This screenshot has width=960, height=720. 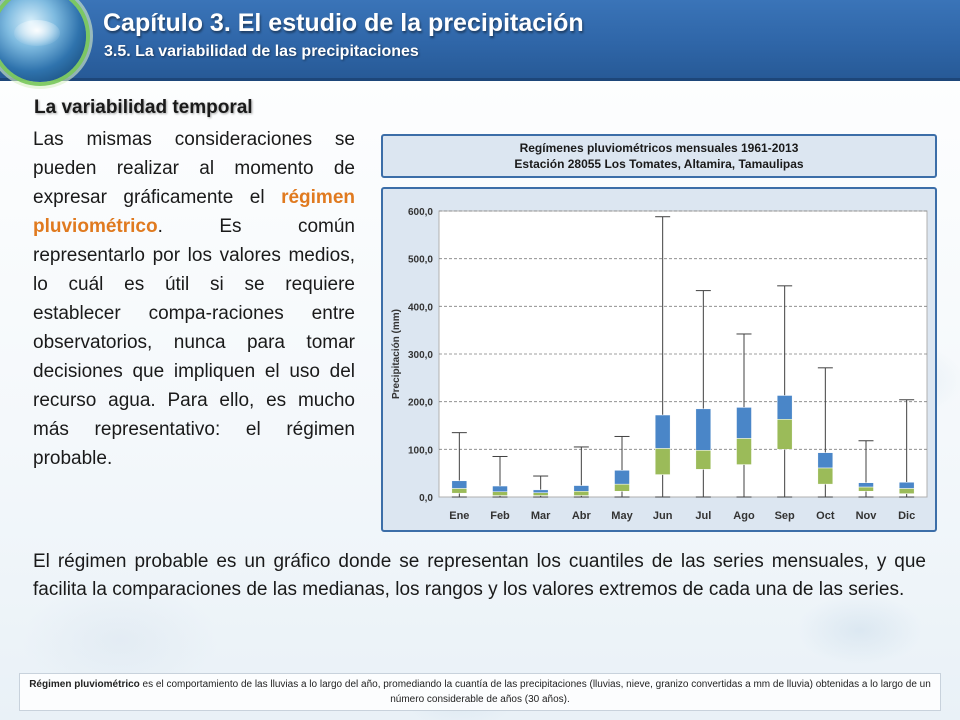 I want to click on x-tick-label: Nov, so click(x=867, y=516).